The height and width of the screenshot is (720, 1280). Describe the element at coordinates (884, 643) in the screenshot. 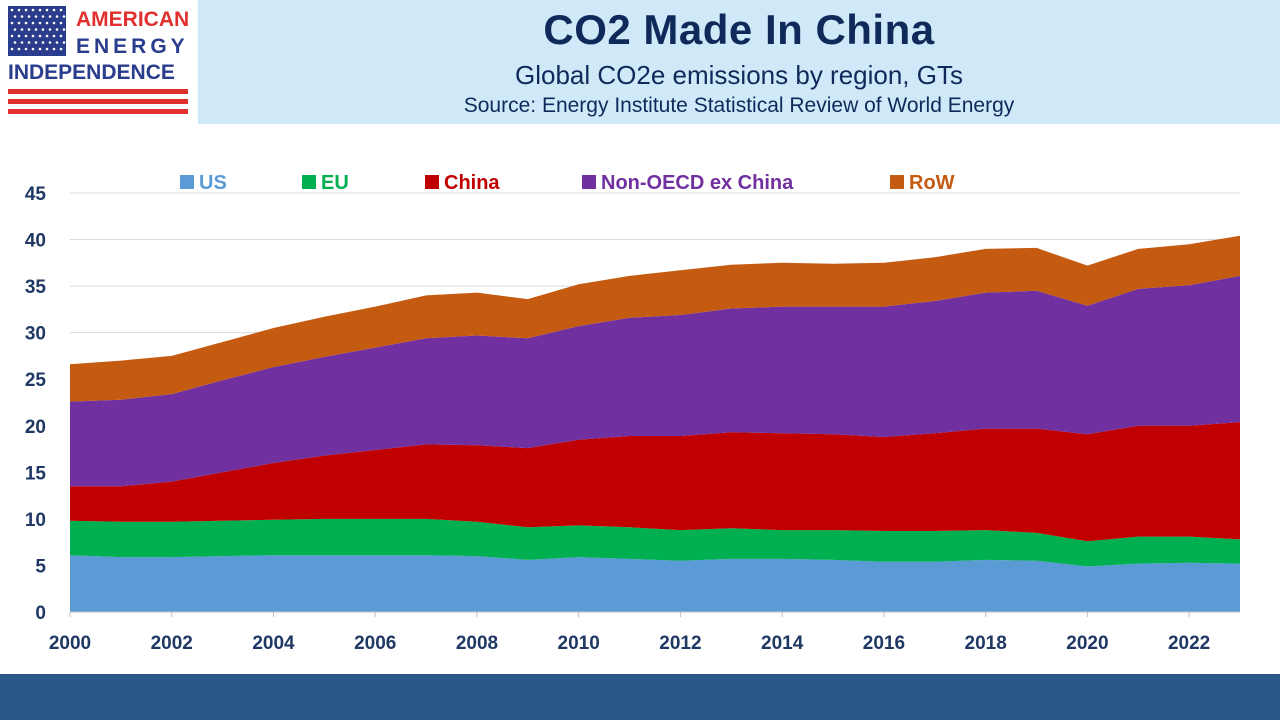

I see `x-tick-label: 2016` at that location.